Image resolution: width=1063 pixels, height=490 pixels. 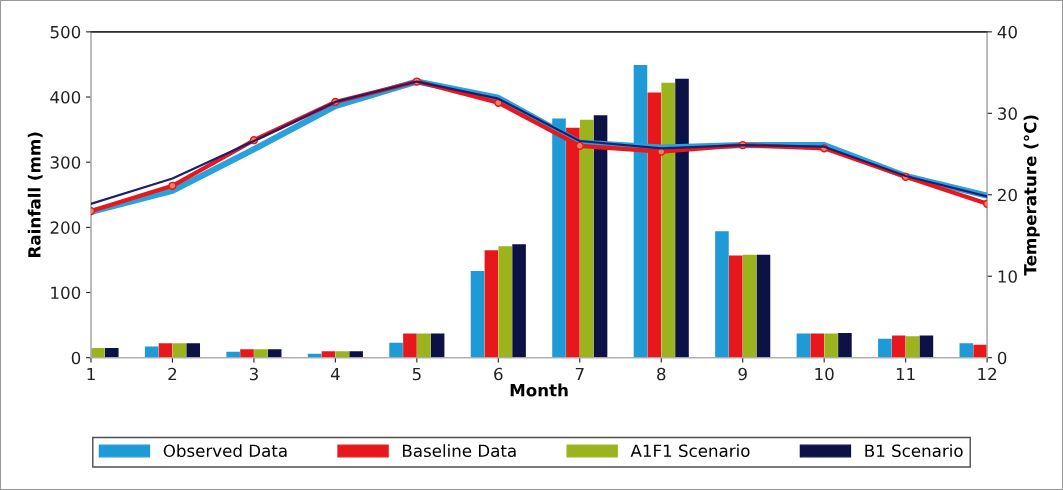 What do you see at coordinates (65, 97) in the screenshot?
I see `y-tick-label: 400` at bounding box center [65, 97].